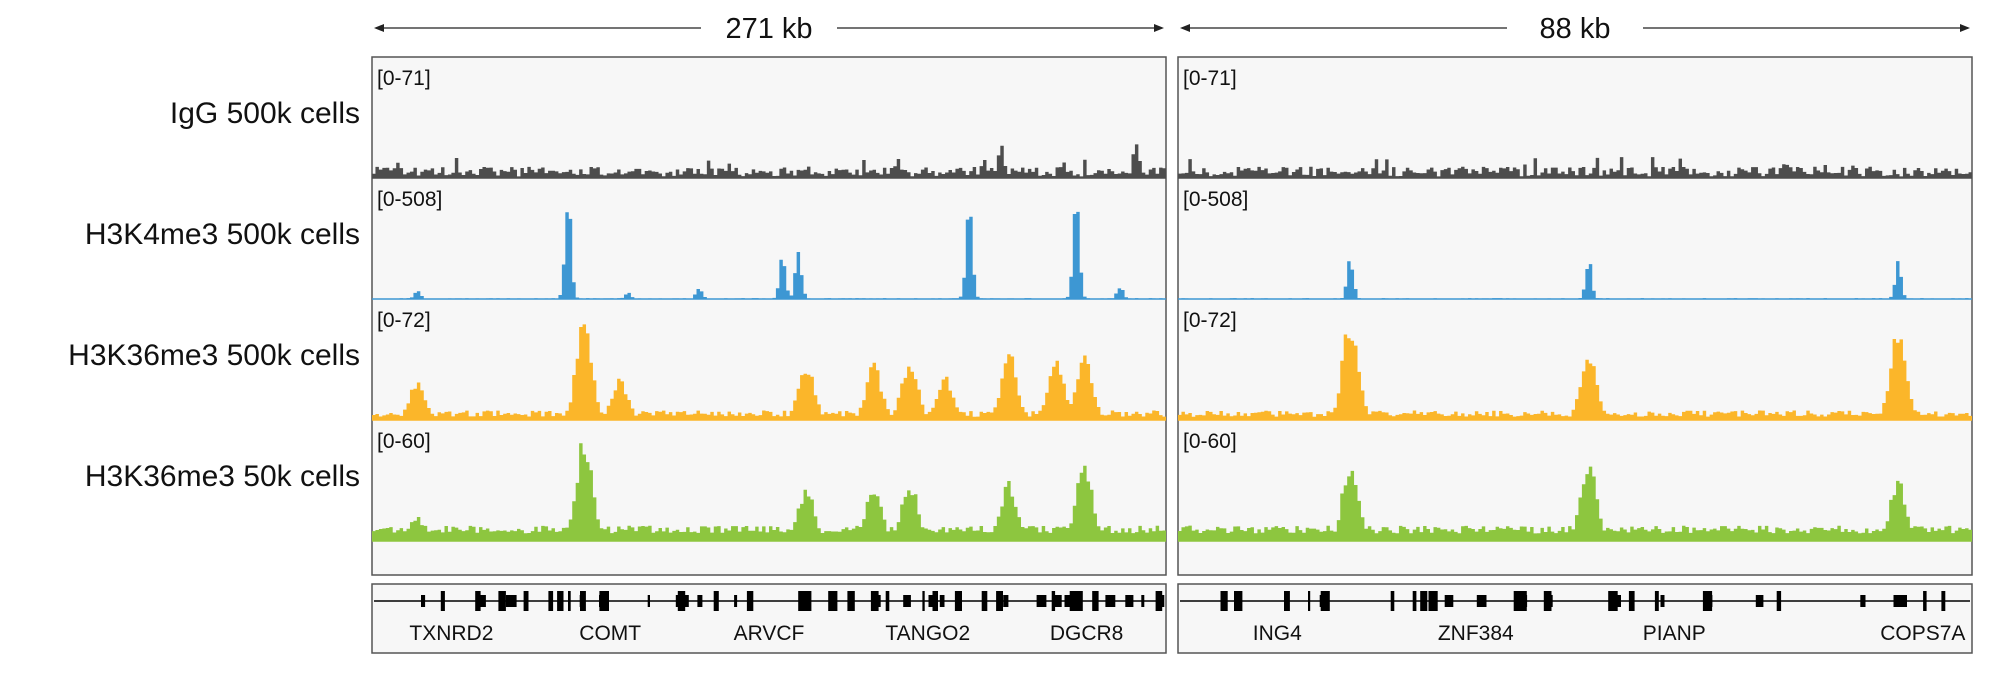 The height and width of the screenshot is (680, 2000). Describe the element at coordinates (768, 29) in the screenshot. I see `region-size-label: 271 kb` at that location.